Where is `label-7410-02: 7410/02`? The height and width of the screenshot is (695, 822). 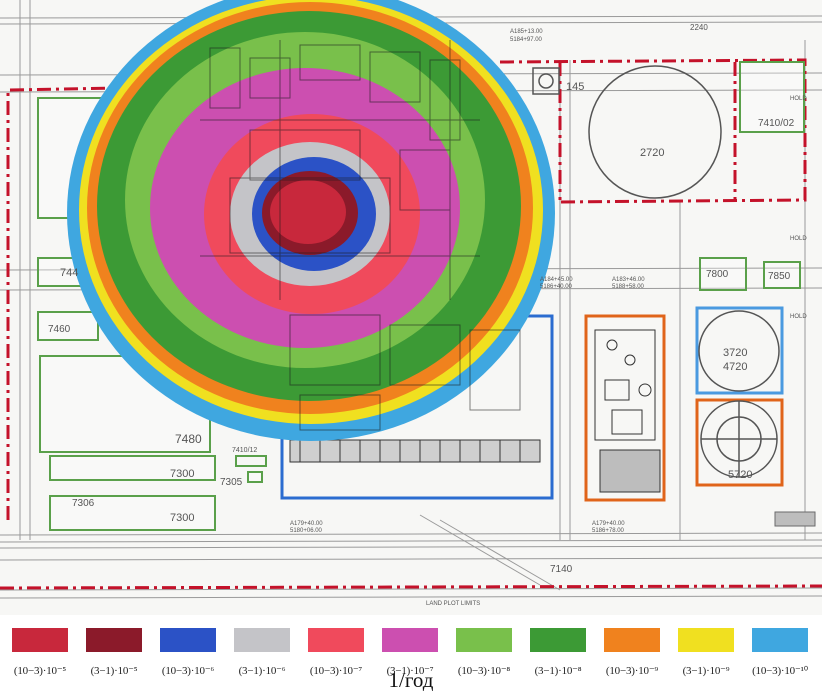
label-7410-02: 7410/02 is located at coordinates (776, 123).